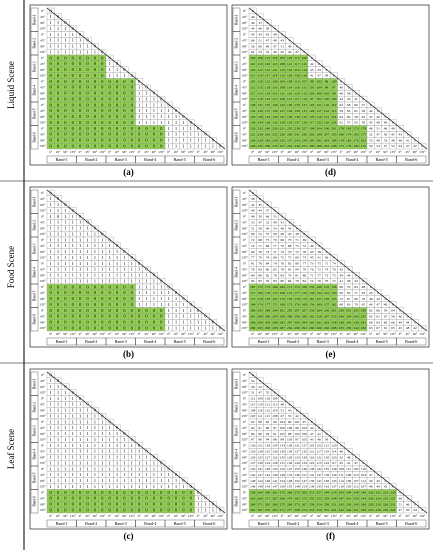 This screenshot has width=433, height=550. Describe the element at coordinates (268, 487) in the screenshot. I see `cell-value: 143` at that location.